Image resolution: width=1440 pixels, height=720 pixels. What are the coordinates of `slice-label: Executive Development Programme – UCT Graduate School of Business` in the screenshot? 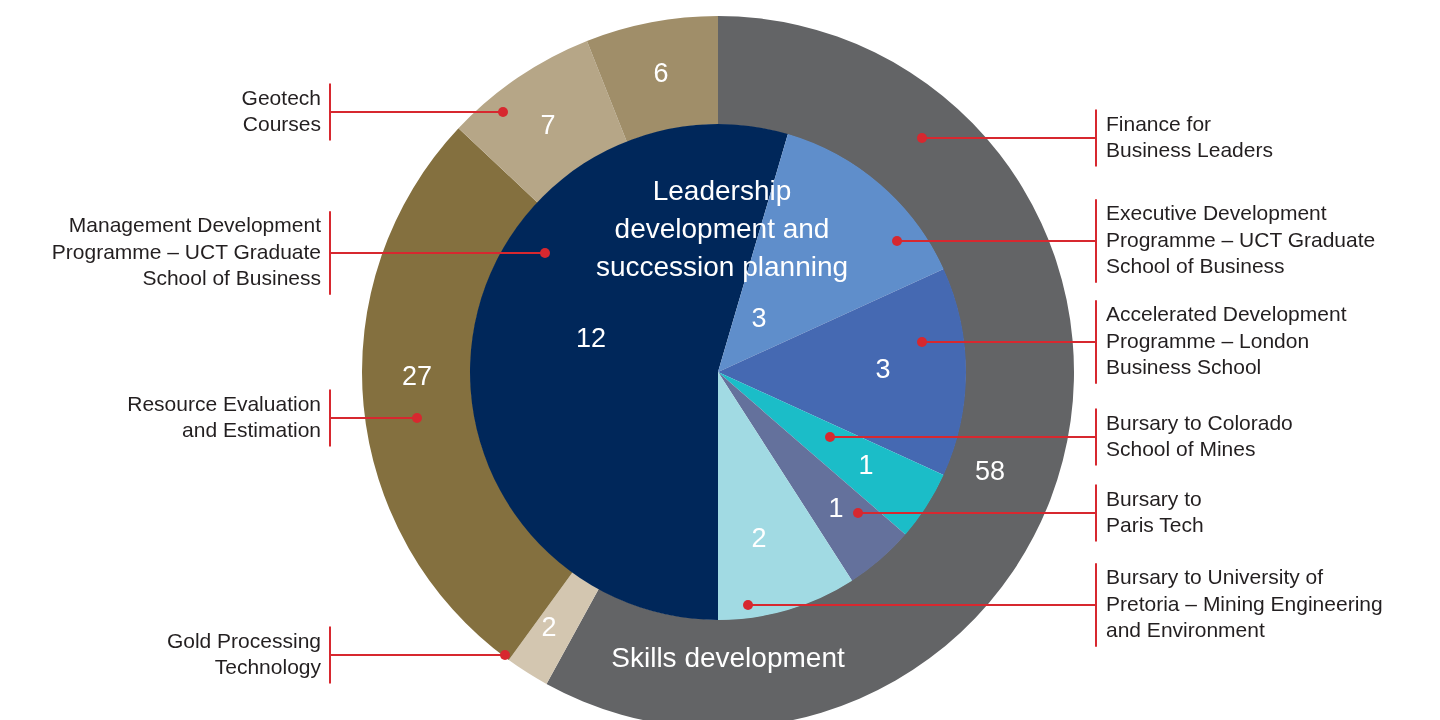 It's located at (1241, 239).